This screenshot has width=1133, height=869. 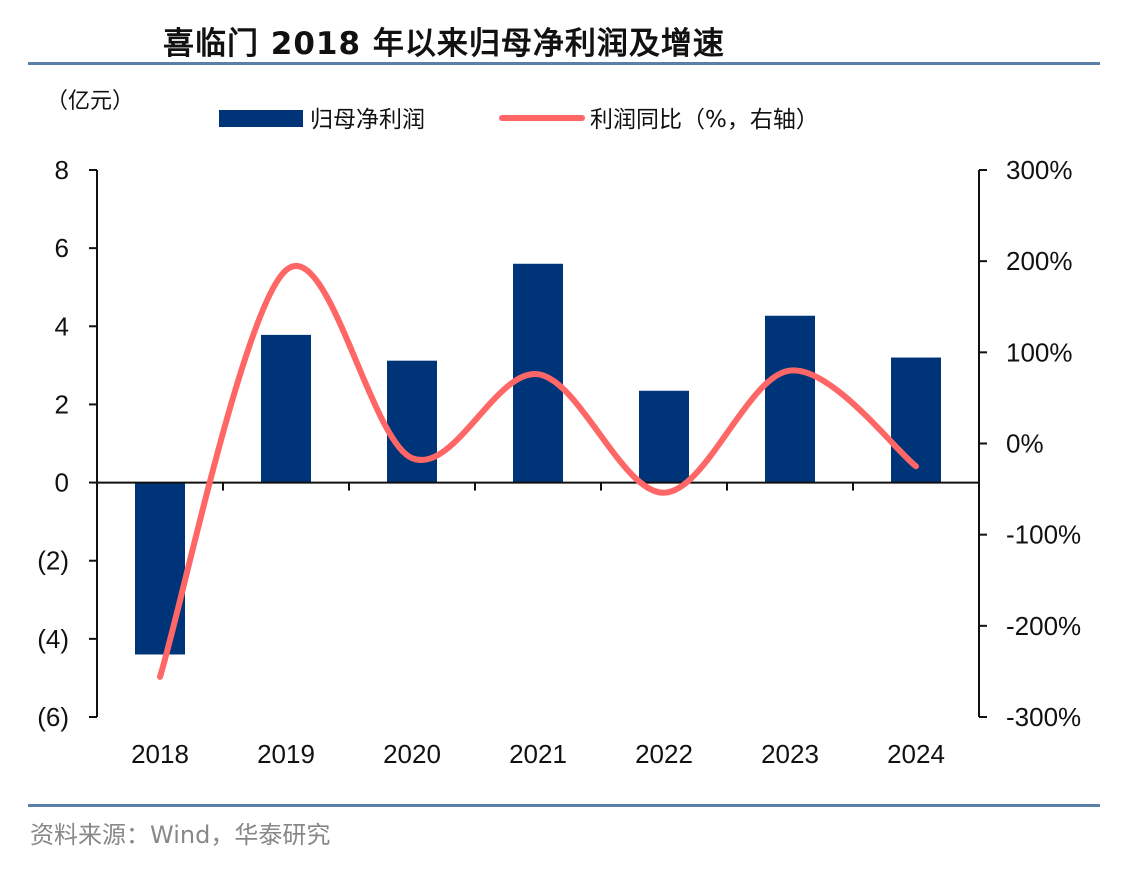 I want to click on bar-2018, so click(x=160, y=568).